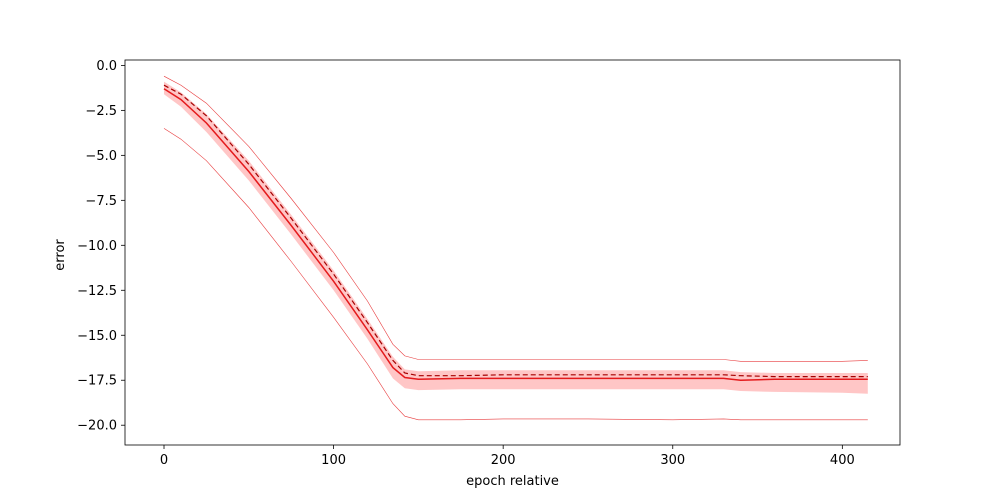 The image size is (1000, 500). Describe the element at coordinates (97, 381) in the screenshot. I see `y-tick-label: −17.5` at that location.